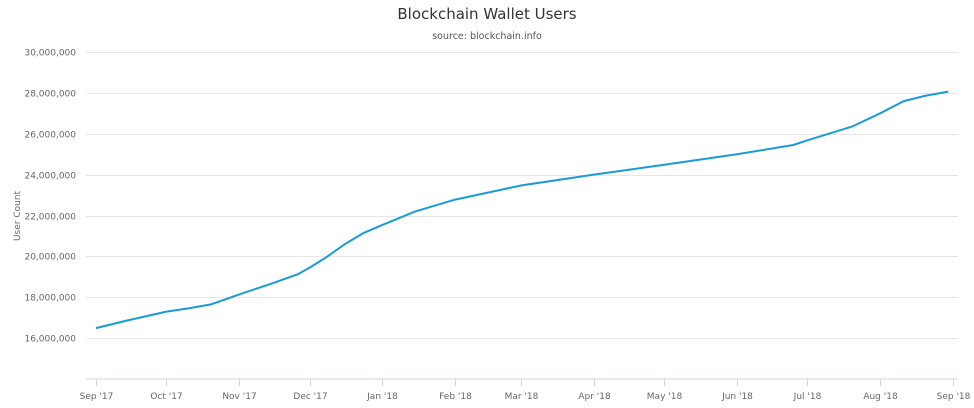  I want to click on x-tick-label: Jul '18, so click(807, 397).